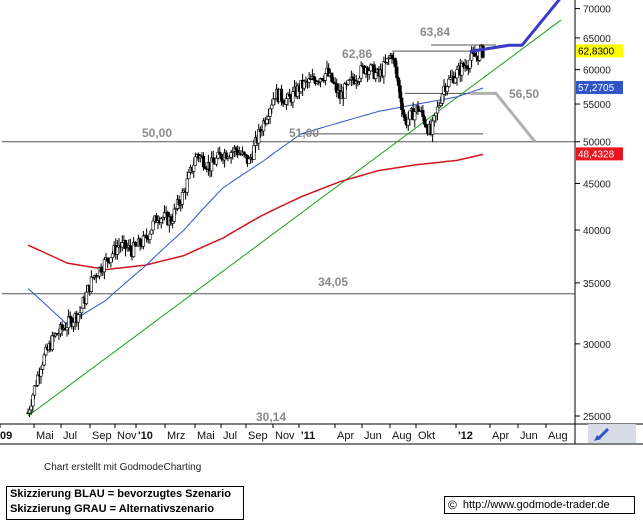 This screenshot has width=643, height=532. Describe the element at coordinates (308, 436) in the screenshot. I see `x-tick-label: '11` at that location.